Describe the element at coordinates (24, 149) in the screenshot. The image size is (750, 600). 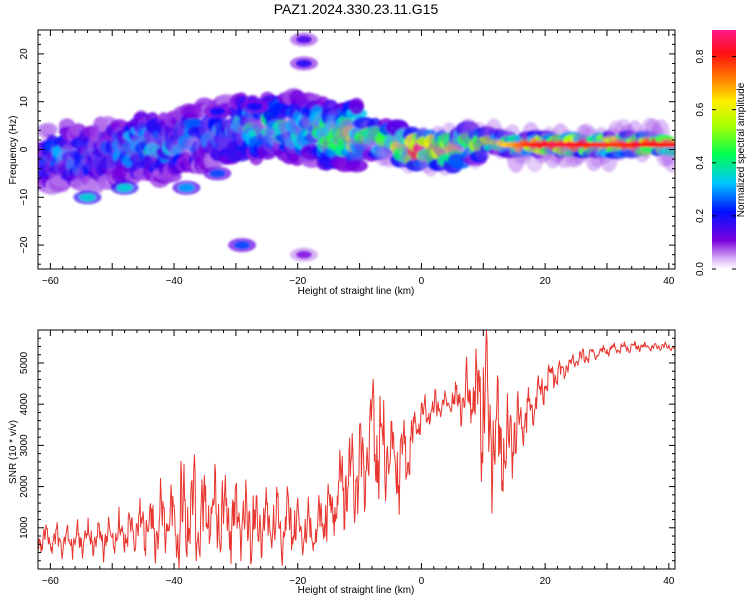
I see `spectrogram-y-tick-label: 0` at that location.